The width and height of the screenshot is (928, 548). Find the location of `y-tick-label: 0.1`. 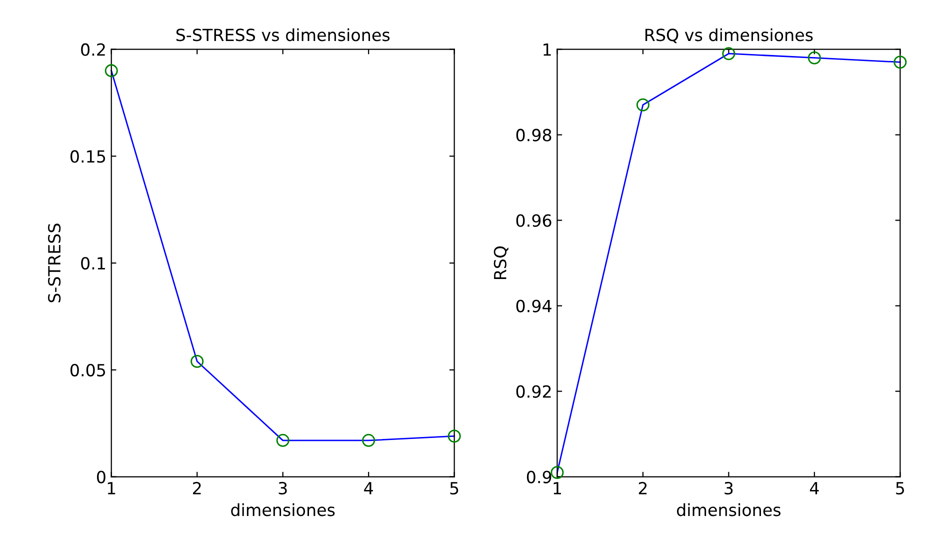

y-tick-label: 0.1 is located at coordinates (93, 263).